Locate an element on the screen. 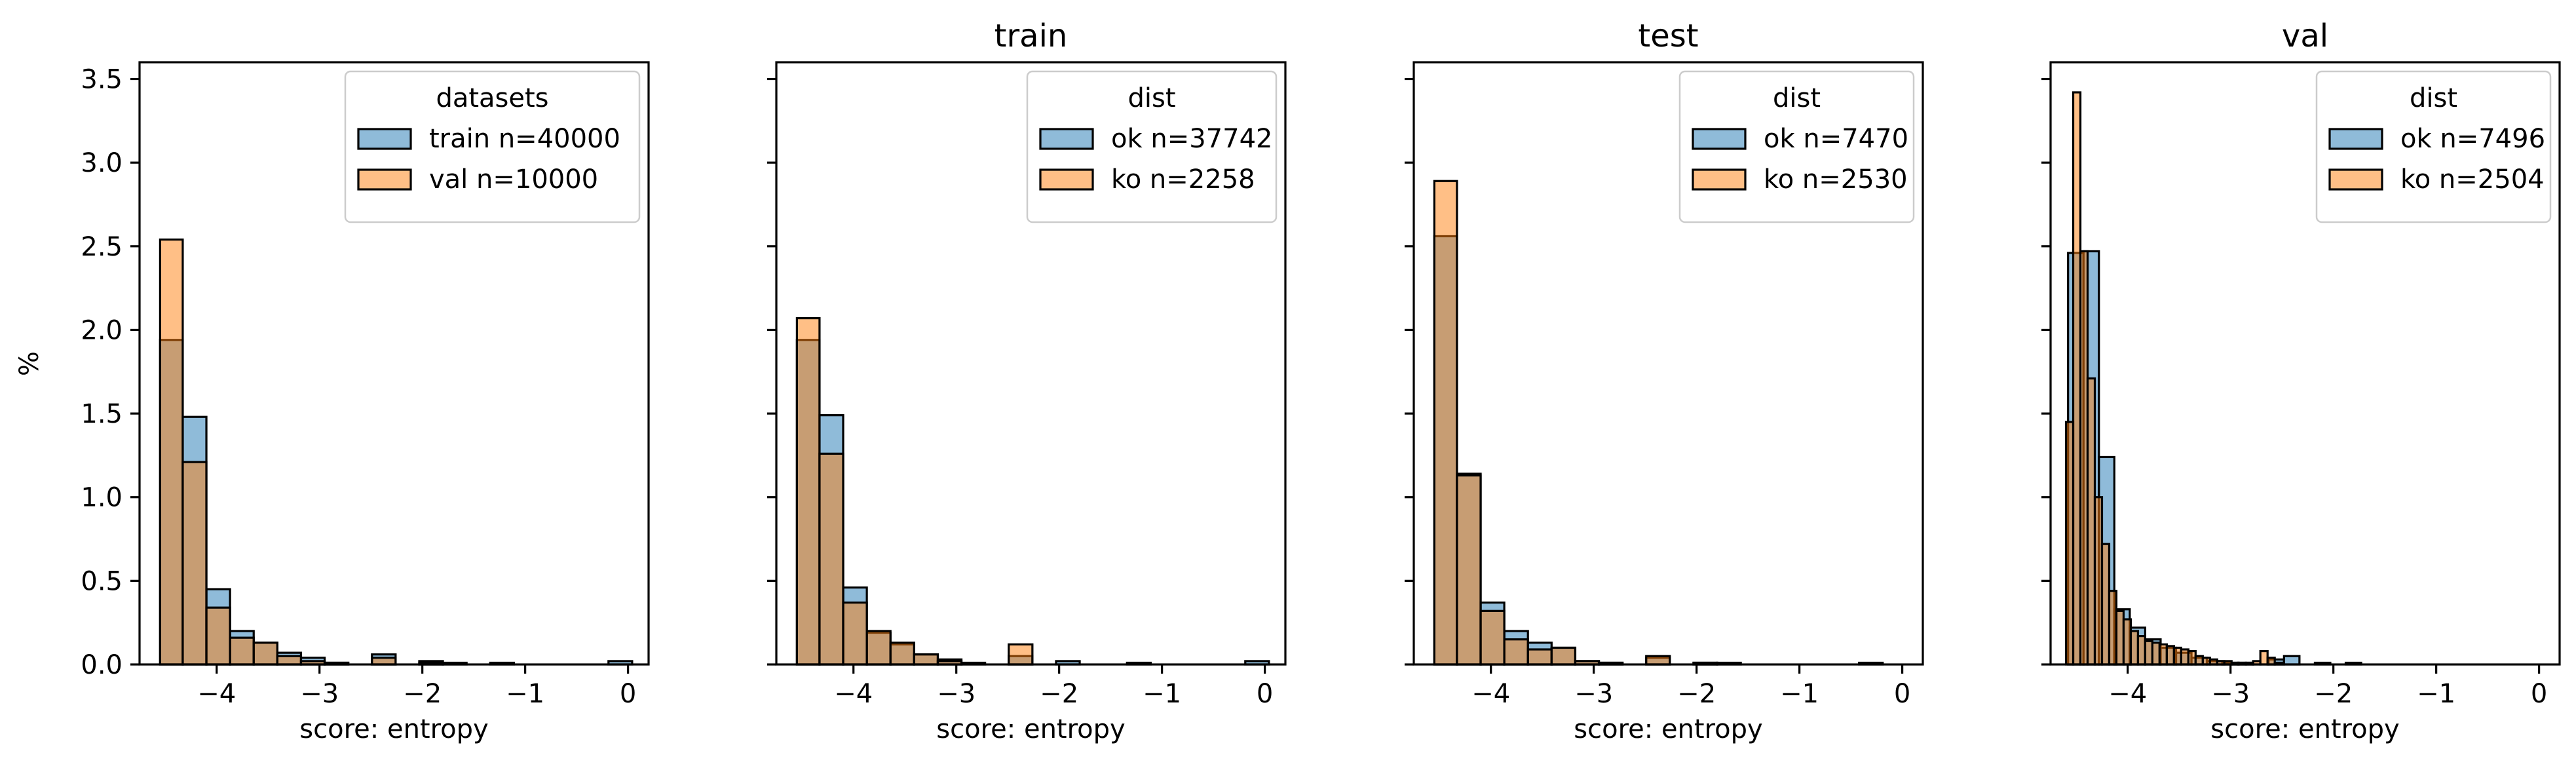 This screenshot has width=2576, height=768. legend-title: datasets is located at coordinates (492, 98).